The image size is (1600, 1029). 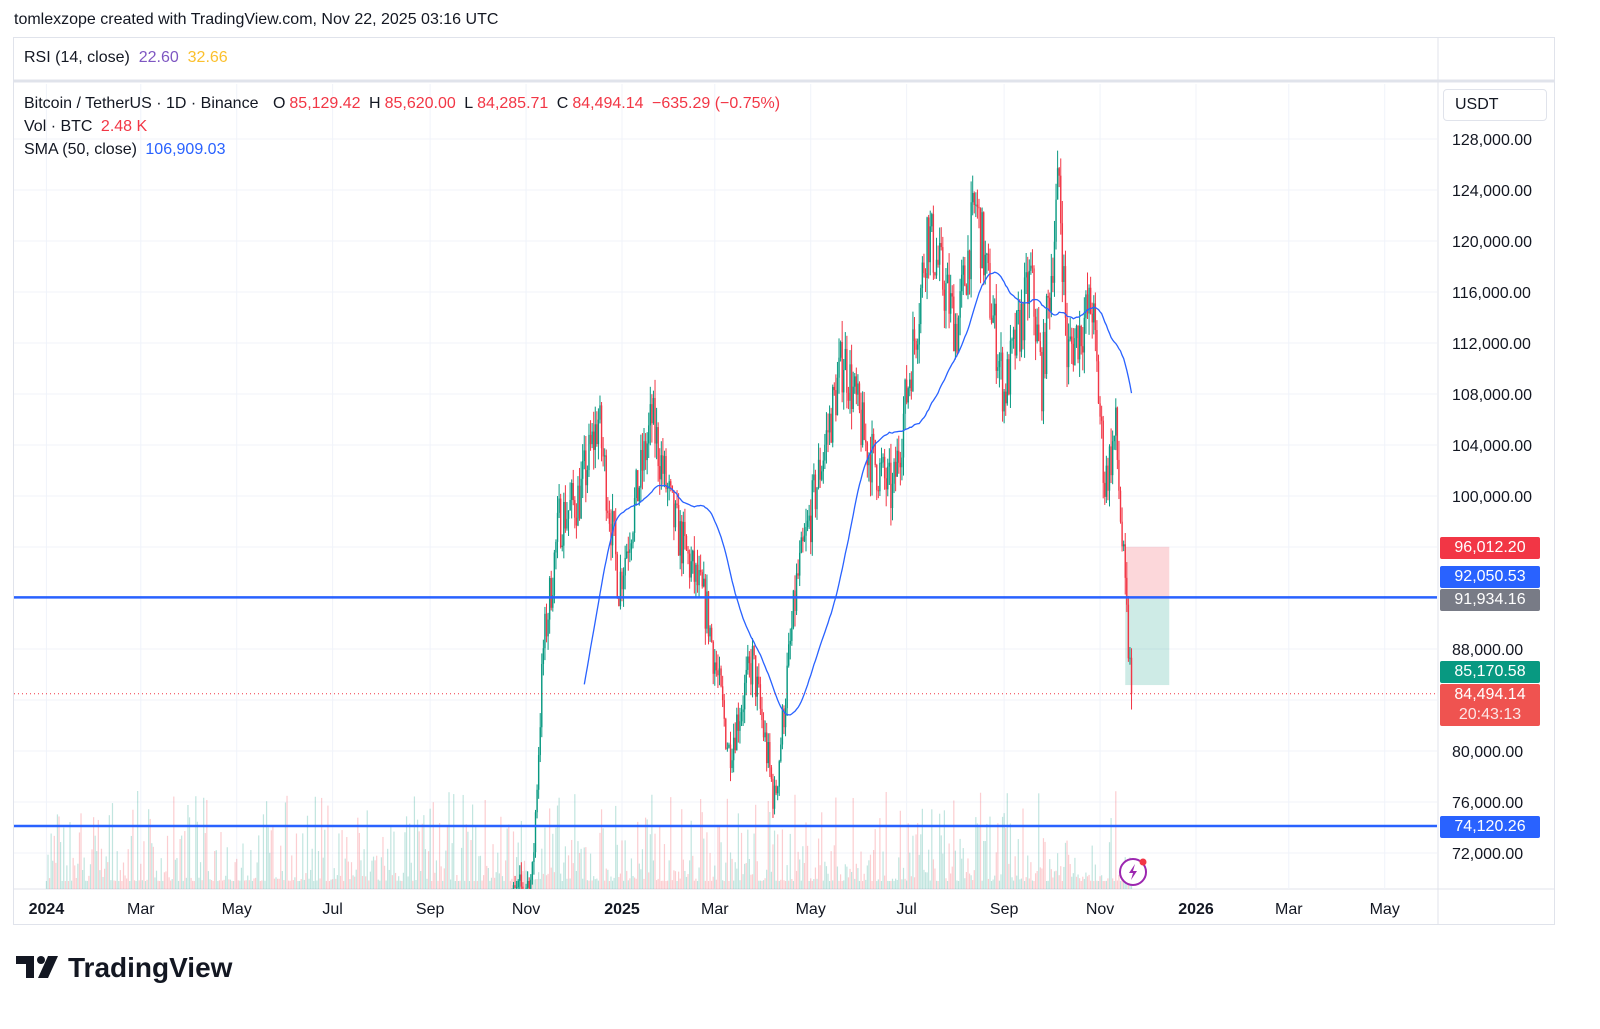 What do you see at coordinates (1495, 105) in the screenshot?
I see `currency-button: USDT` at bounding box center [1495, 105].